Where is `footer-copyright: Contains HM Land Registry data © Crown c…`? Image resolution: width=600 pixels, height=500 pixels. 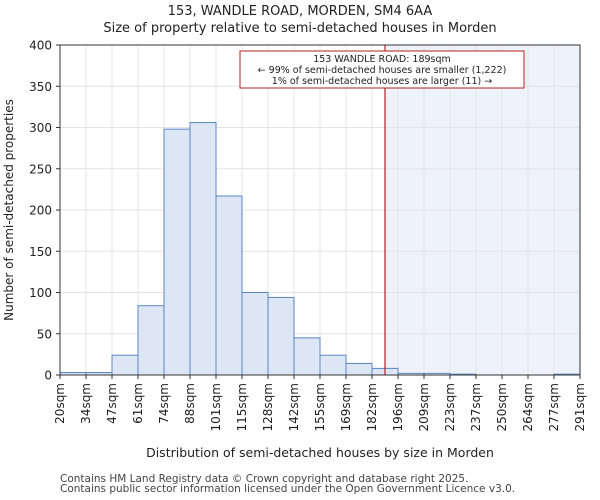 footer-copyright: Contains HM Land Registry data © Crown c… is located at coordinates (264, 479).